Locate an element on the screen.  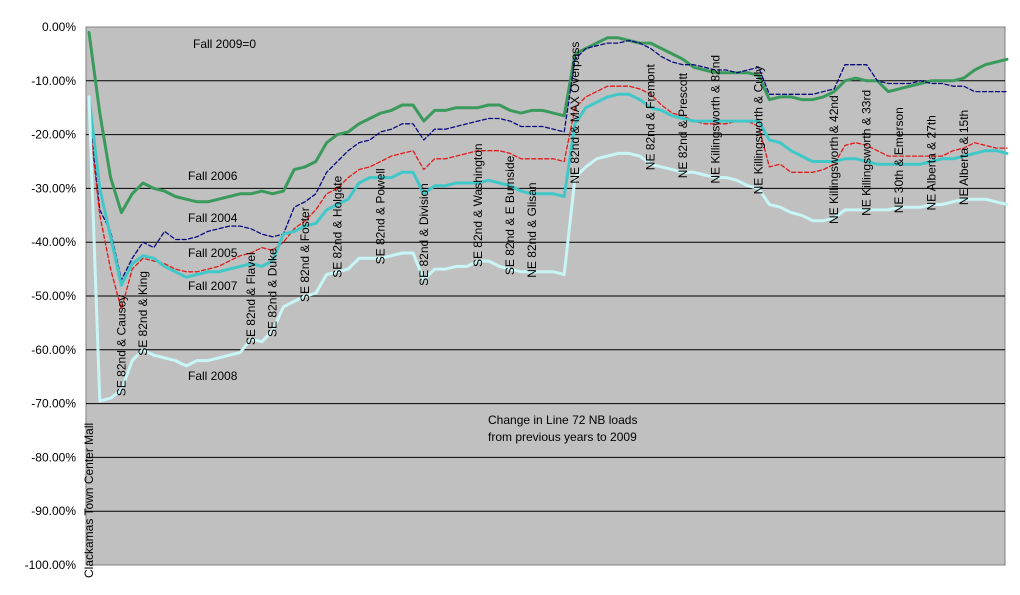
baseline-annotation: Fall 2009=0 is located at coordinates (224, 44).